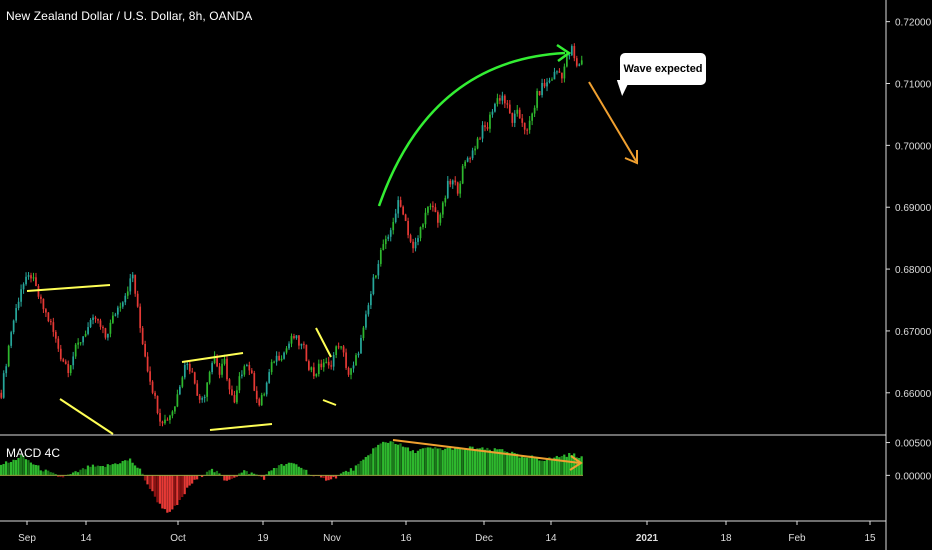 The image size is (932, 550). I want to click on time-tick-label: 2021, so click(647, 538).